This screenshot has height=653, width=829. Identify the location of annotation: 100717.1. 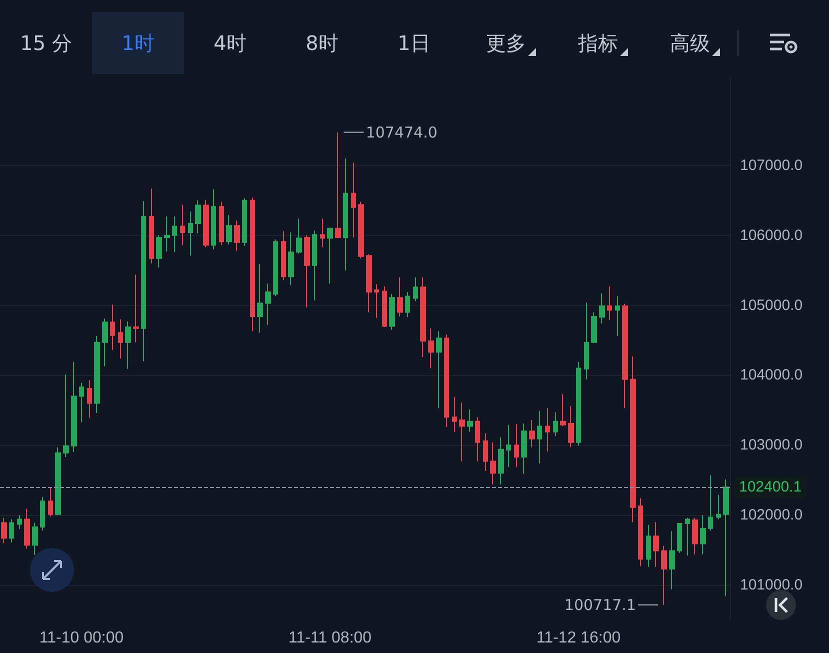
(600, 605).